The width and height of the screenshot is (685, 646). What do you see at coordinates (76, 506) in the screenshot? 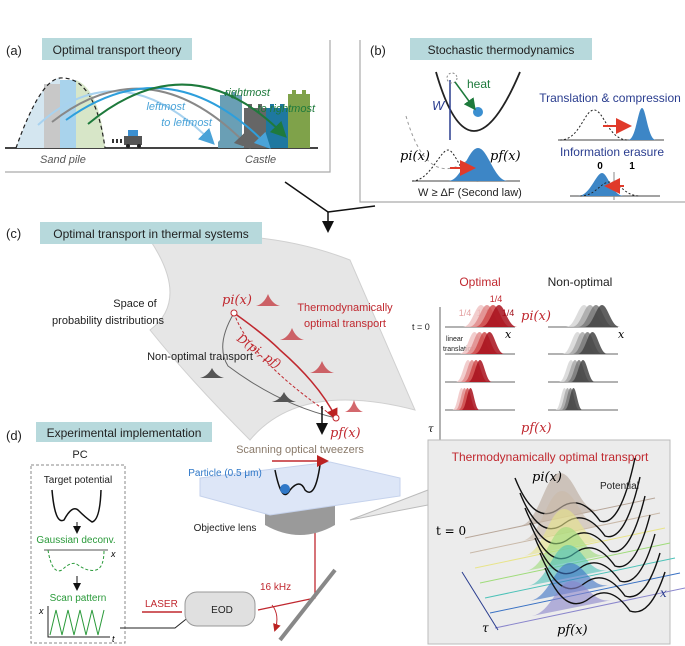
I see `target-potential-curve` at bounding box center [76, 506].